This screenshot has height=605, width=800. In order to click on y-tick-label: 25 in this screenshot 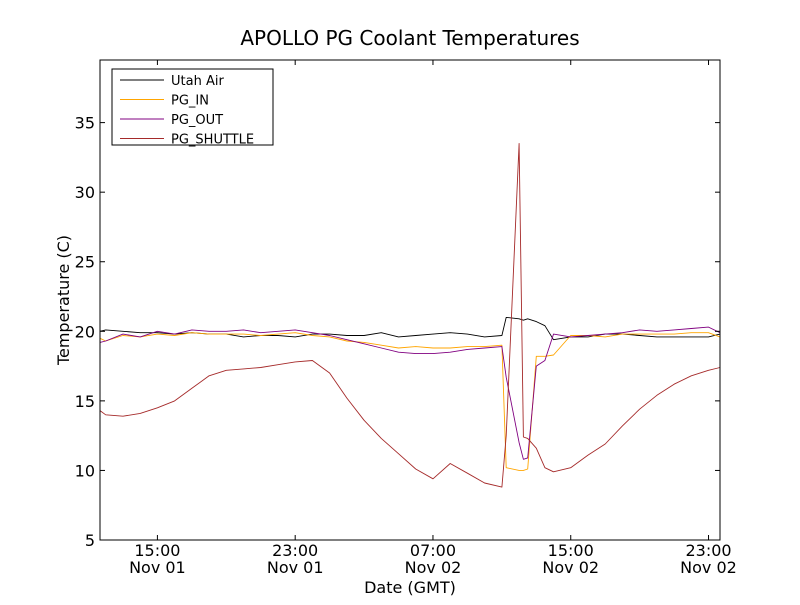, I will do `click(85, 262)`.